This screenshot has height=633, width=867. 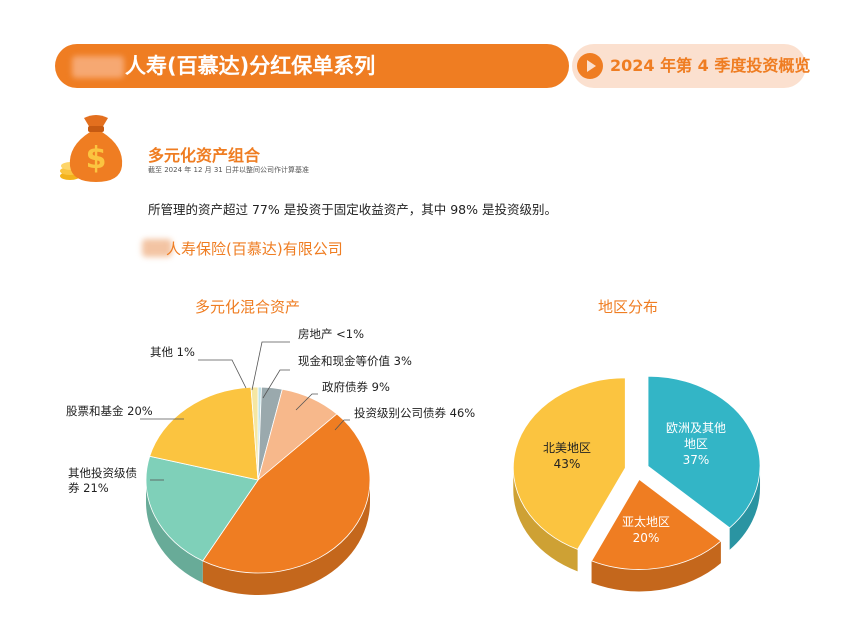 What do you see at coordinates (628, 307) in the screenshot?
I see `chart-title-region: 地区分布` at bounding box center [628, 307].